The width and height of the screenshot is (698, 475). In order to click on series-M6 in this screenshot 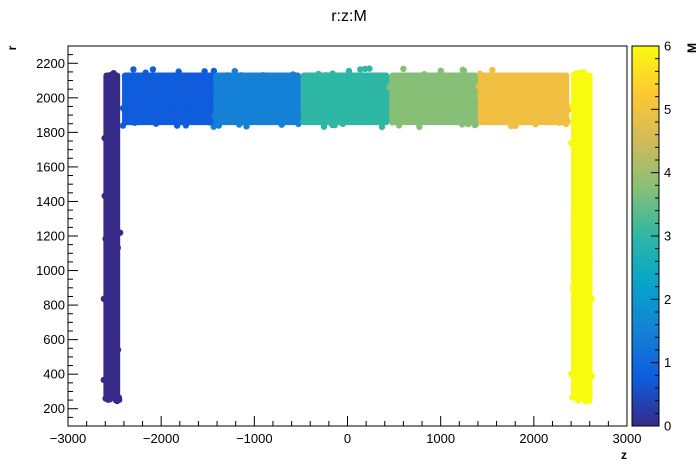, I will do `click(582, 237)`.